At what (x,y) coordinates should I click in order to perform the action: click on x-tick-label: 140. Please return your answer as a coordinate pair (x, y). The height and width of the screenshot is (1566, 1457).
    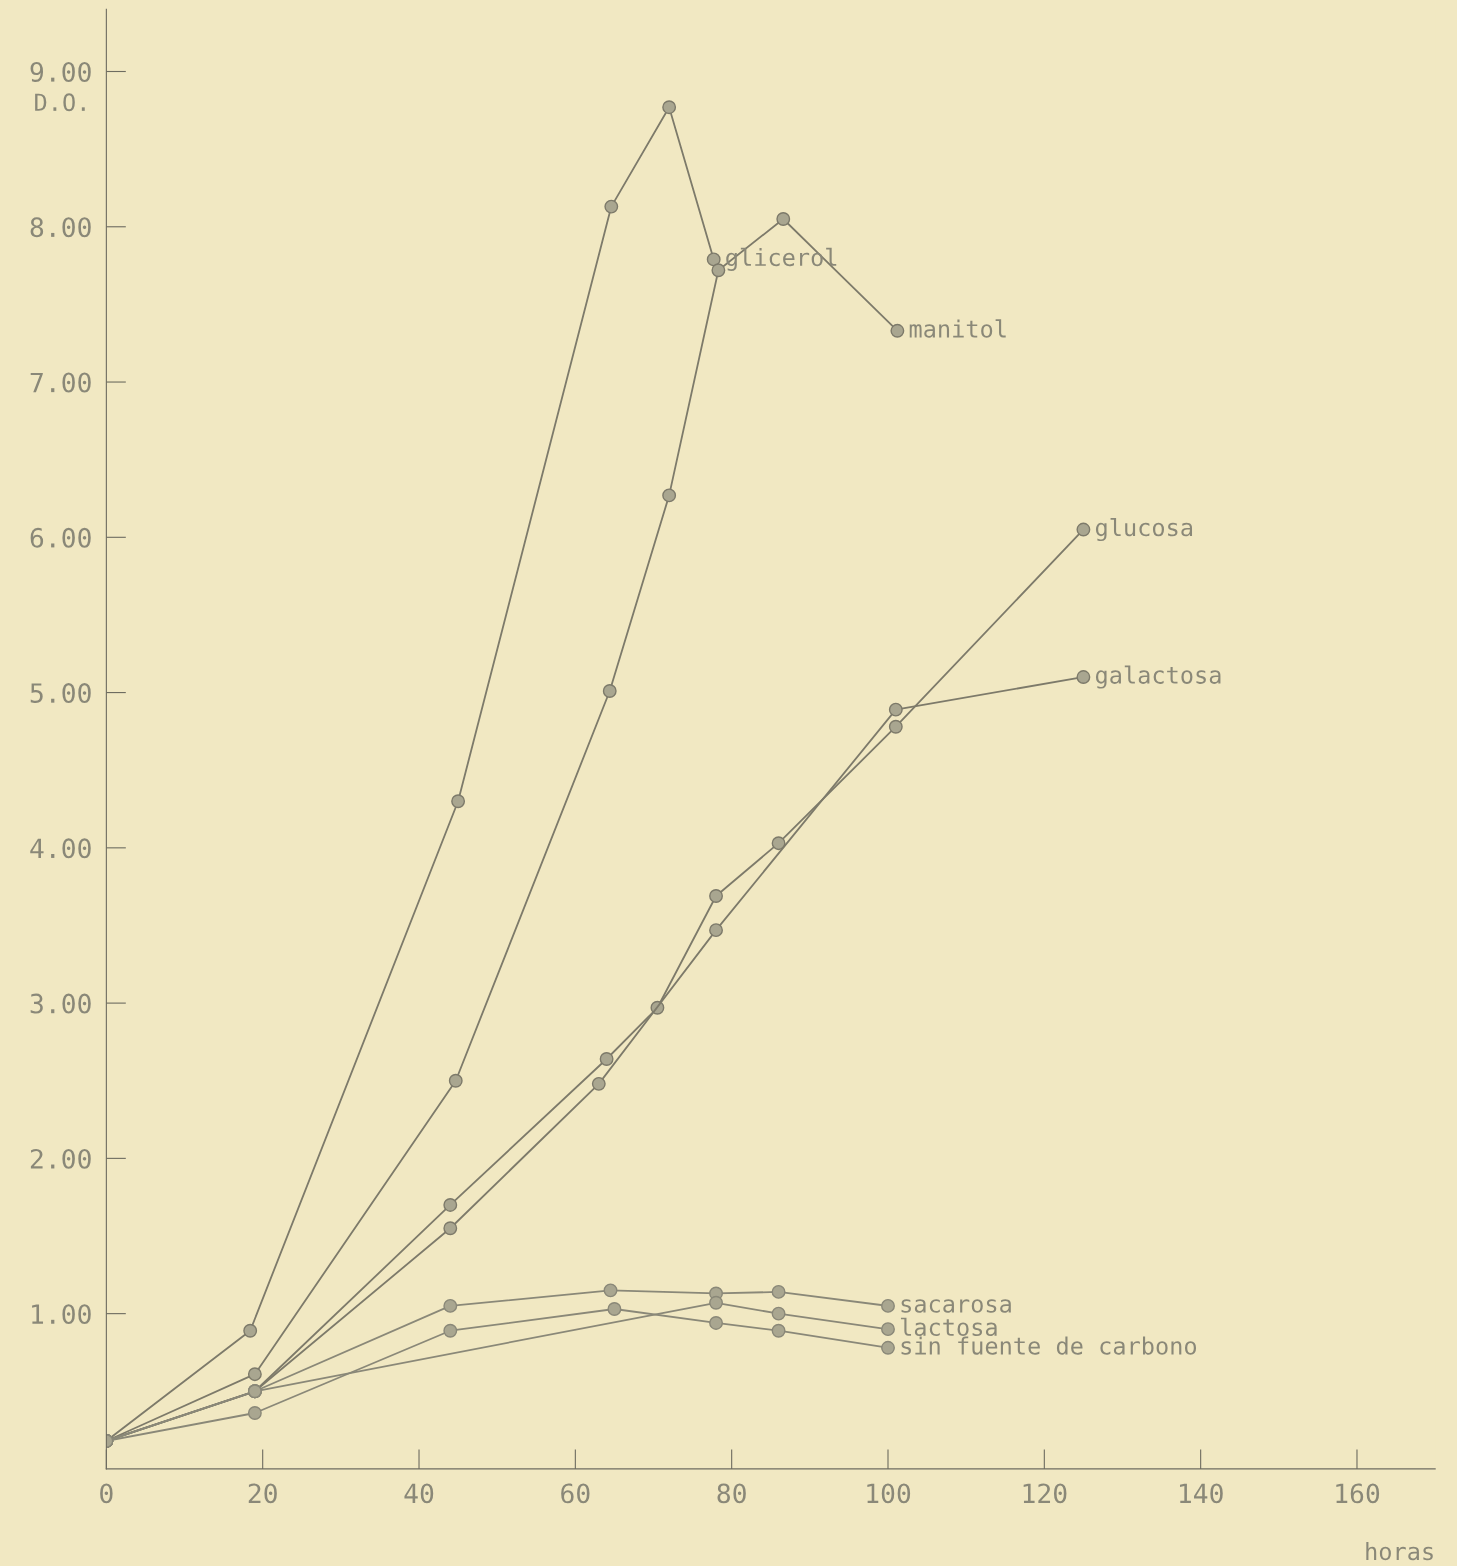
    Looking at the image, I should click on (1201, 1493).